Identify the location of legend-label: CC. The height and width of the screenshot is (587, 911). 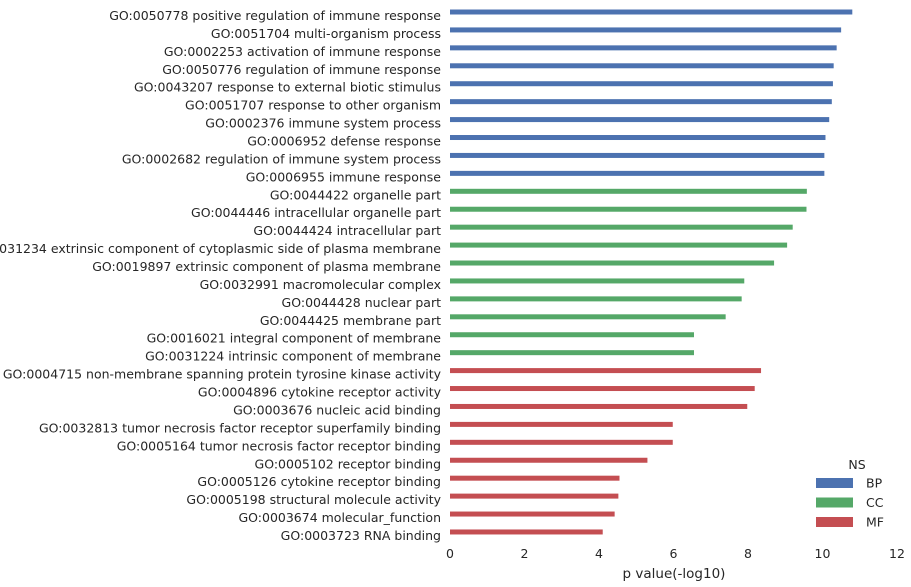
(875, 502).